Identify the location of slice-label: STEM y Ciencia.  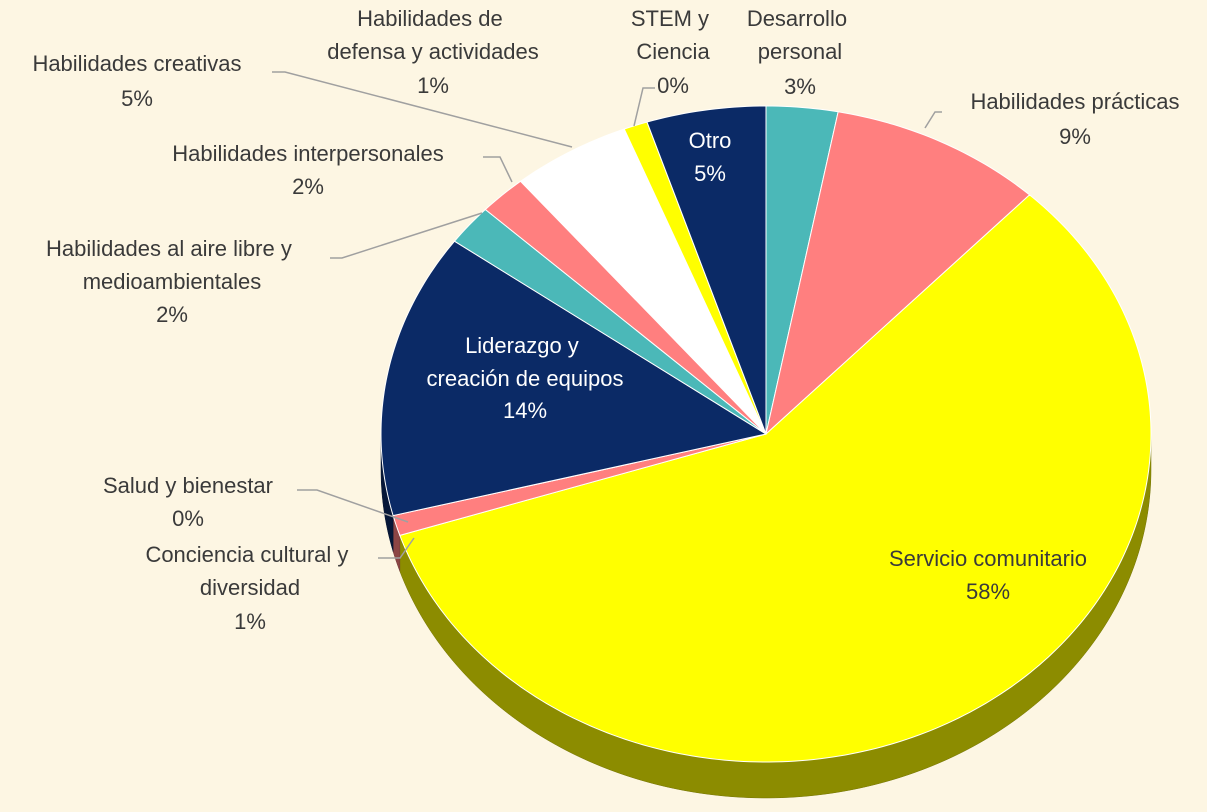
(673, 35).